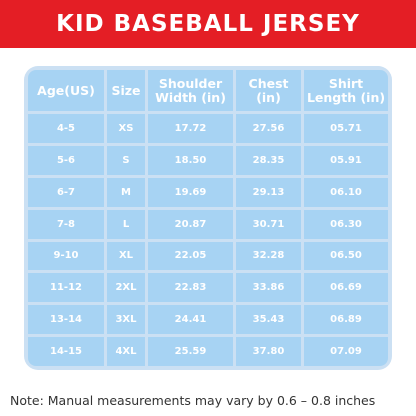 The image size is (416, 416). I want to click on header-size: Size, so click(127, 90).